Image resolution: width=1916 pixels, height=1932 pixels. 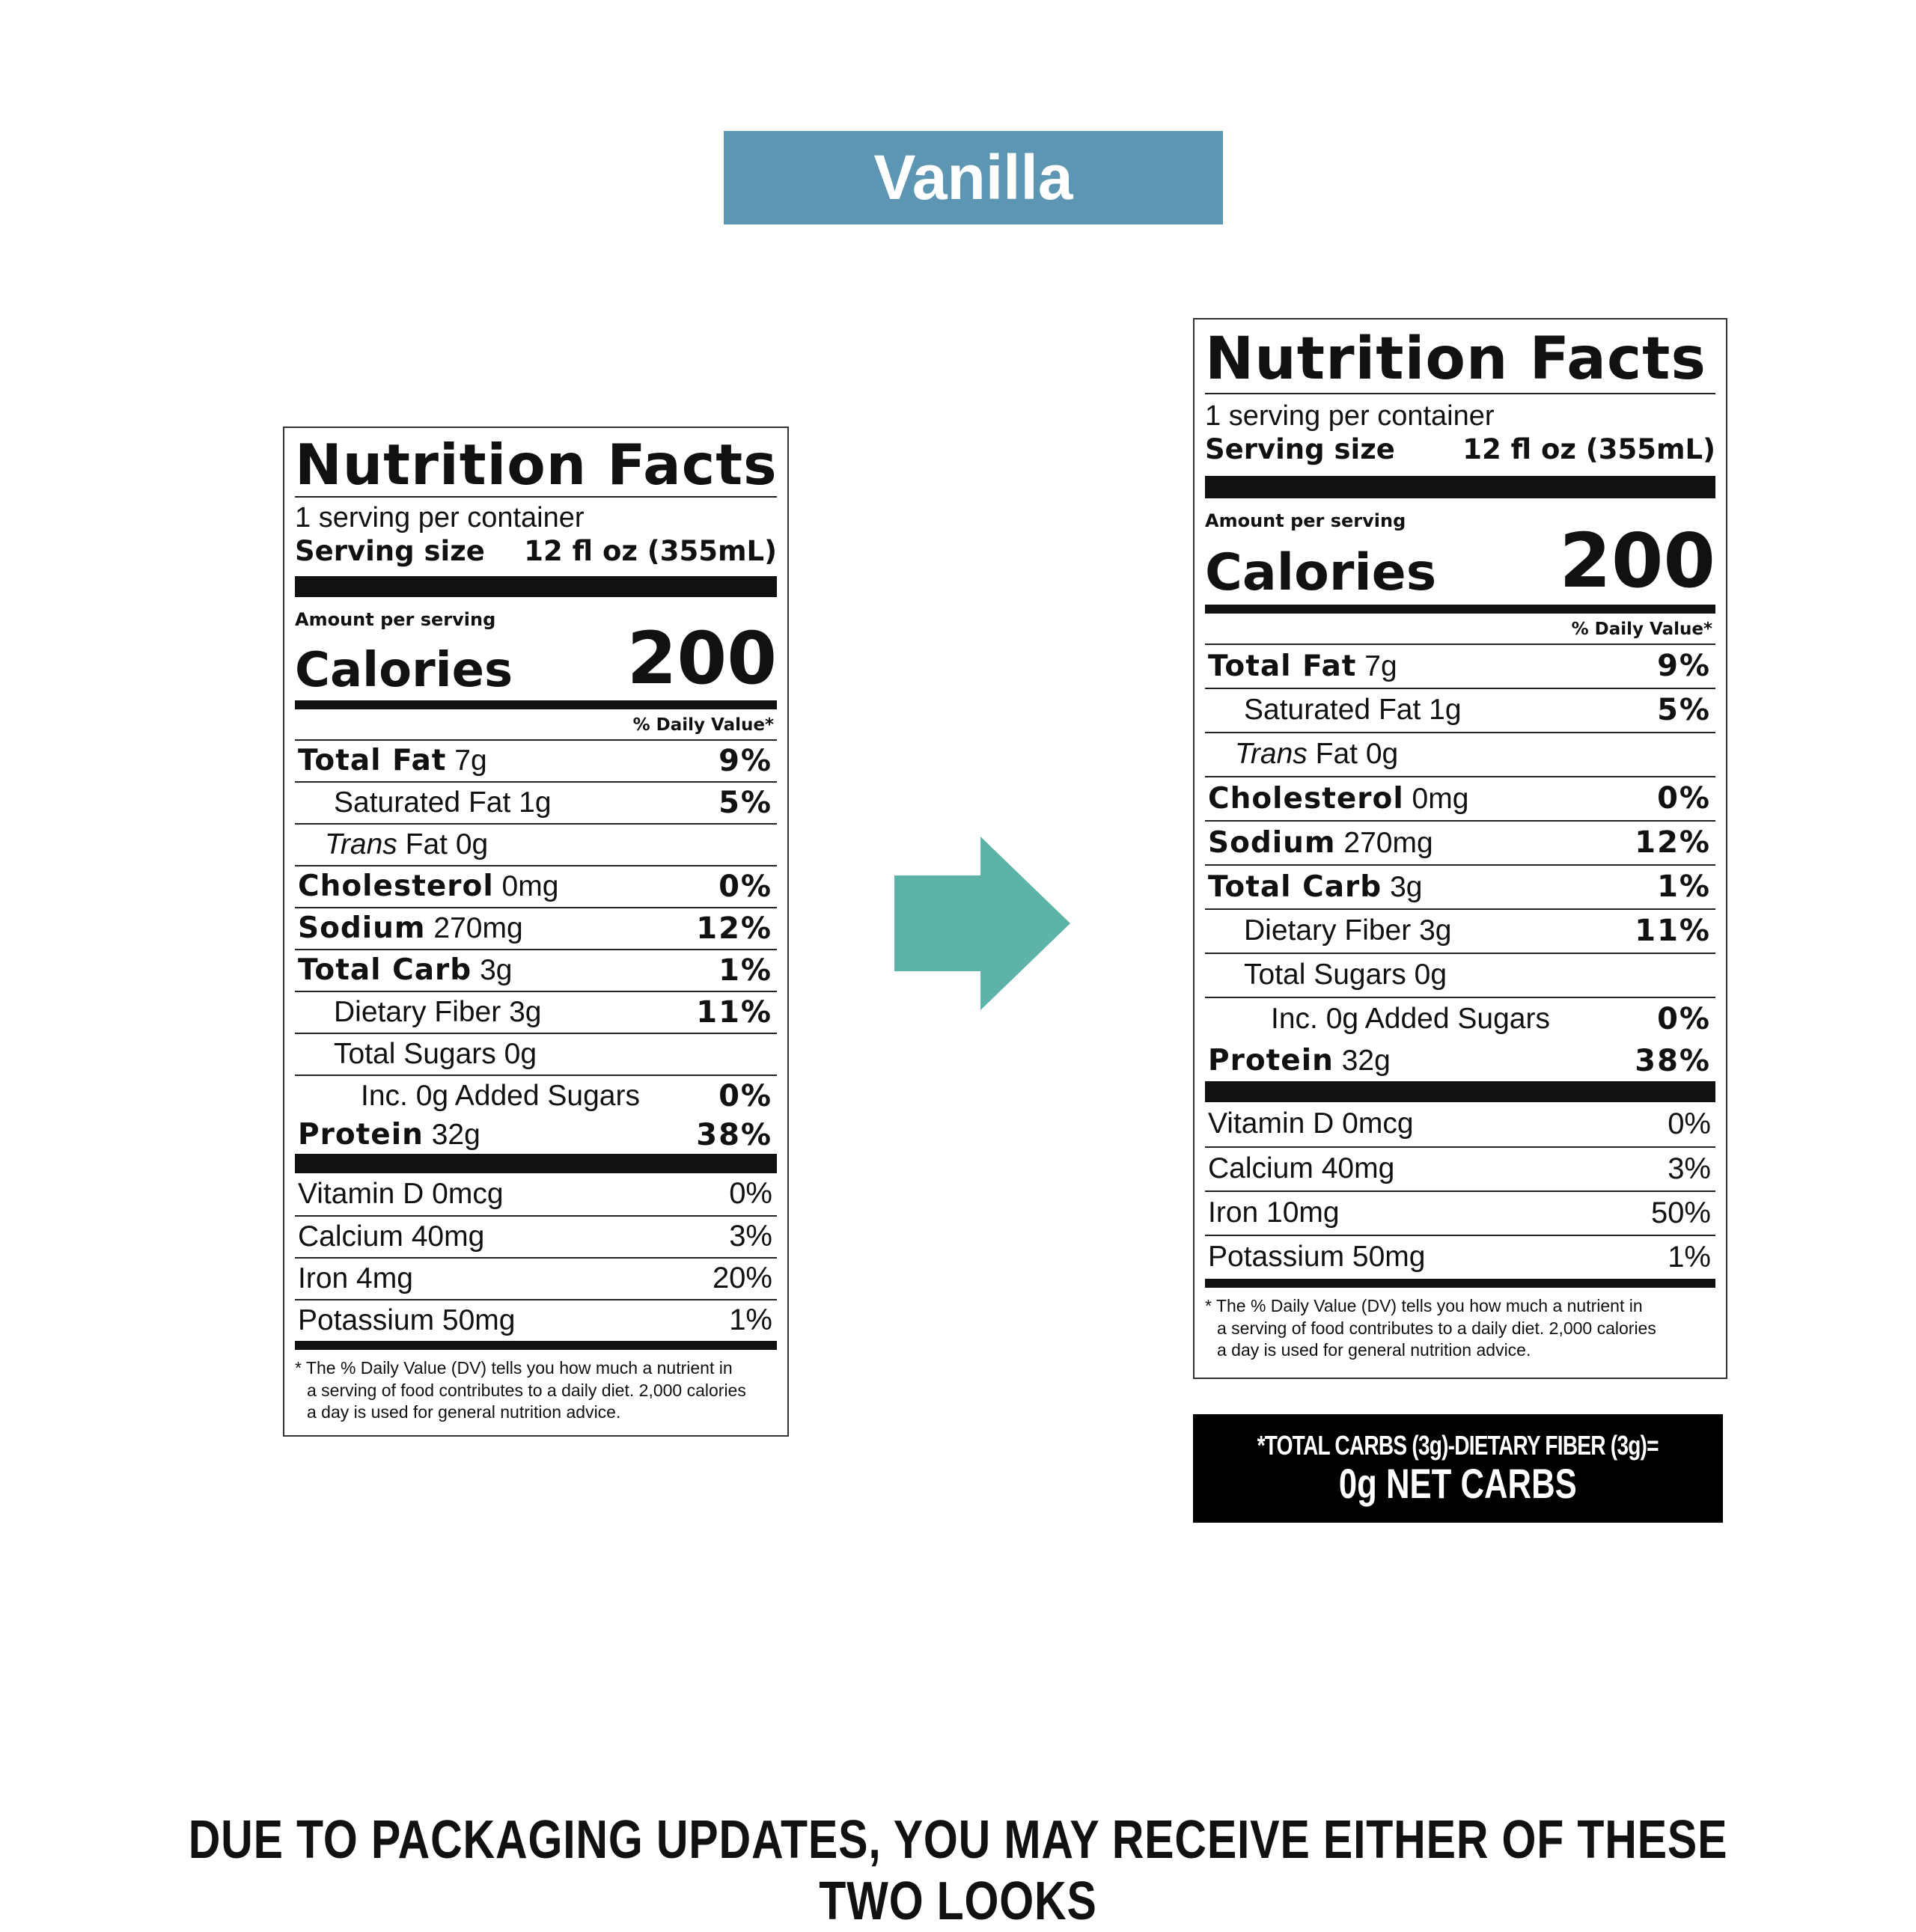 I want to click on right-arrow-icon, so click(x=982, y=924).